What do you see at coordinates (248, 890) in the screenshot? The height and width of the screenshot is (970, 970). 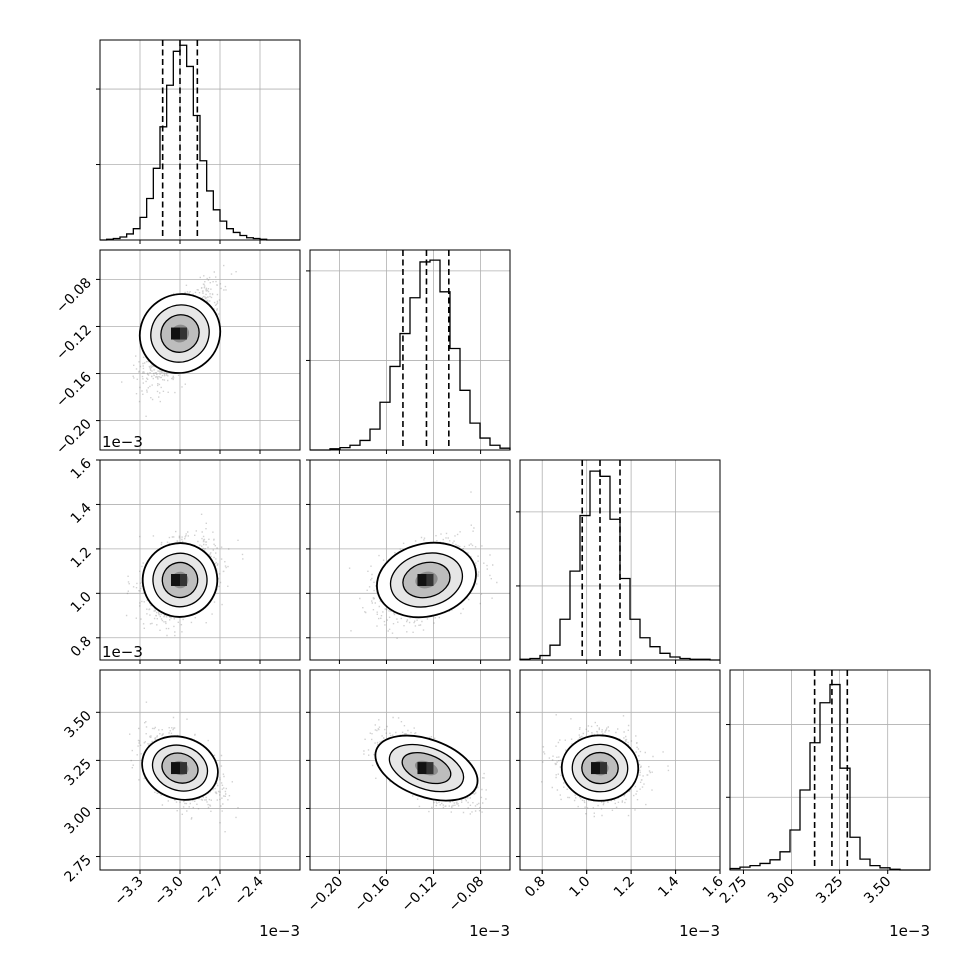 I see `x-tick-label: −2.4` at bounding box center [248, 890].